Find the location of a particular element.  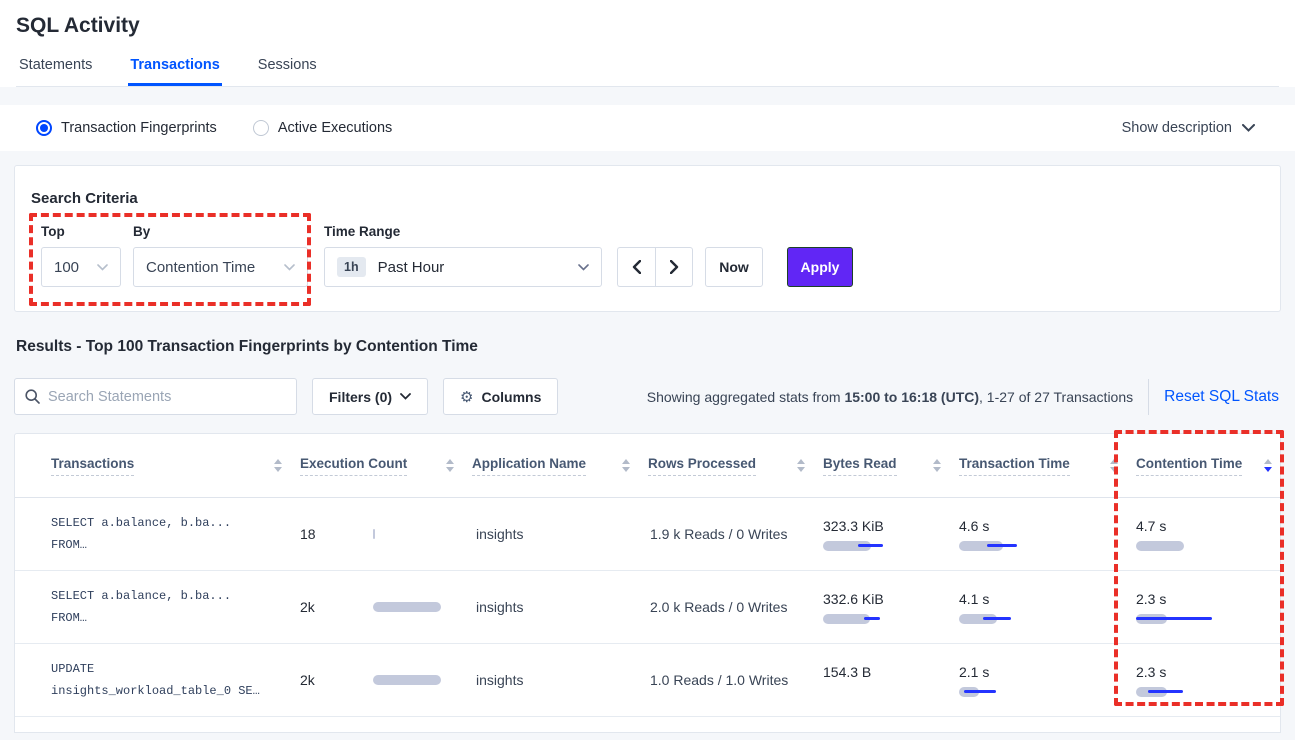

column-header-transactions: Transactions is located at coordinates (157, 466).